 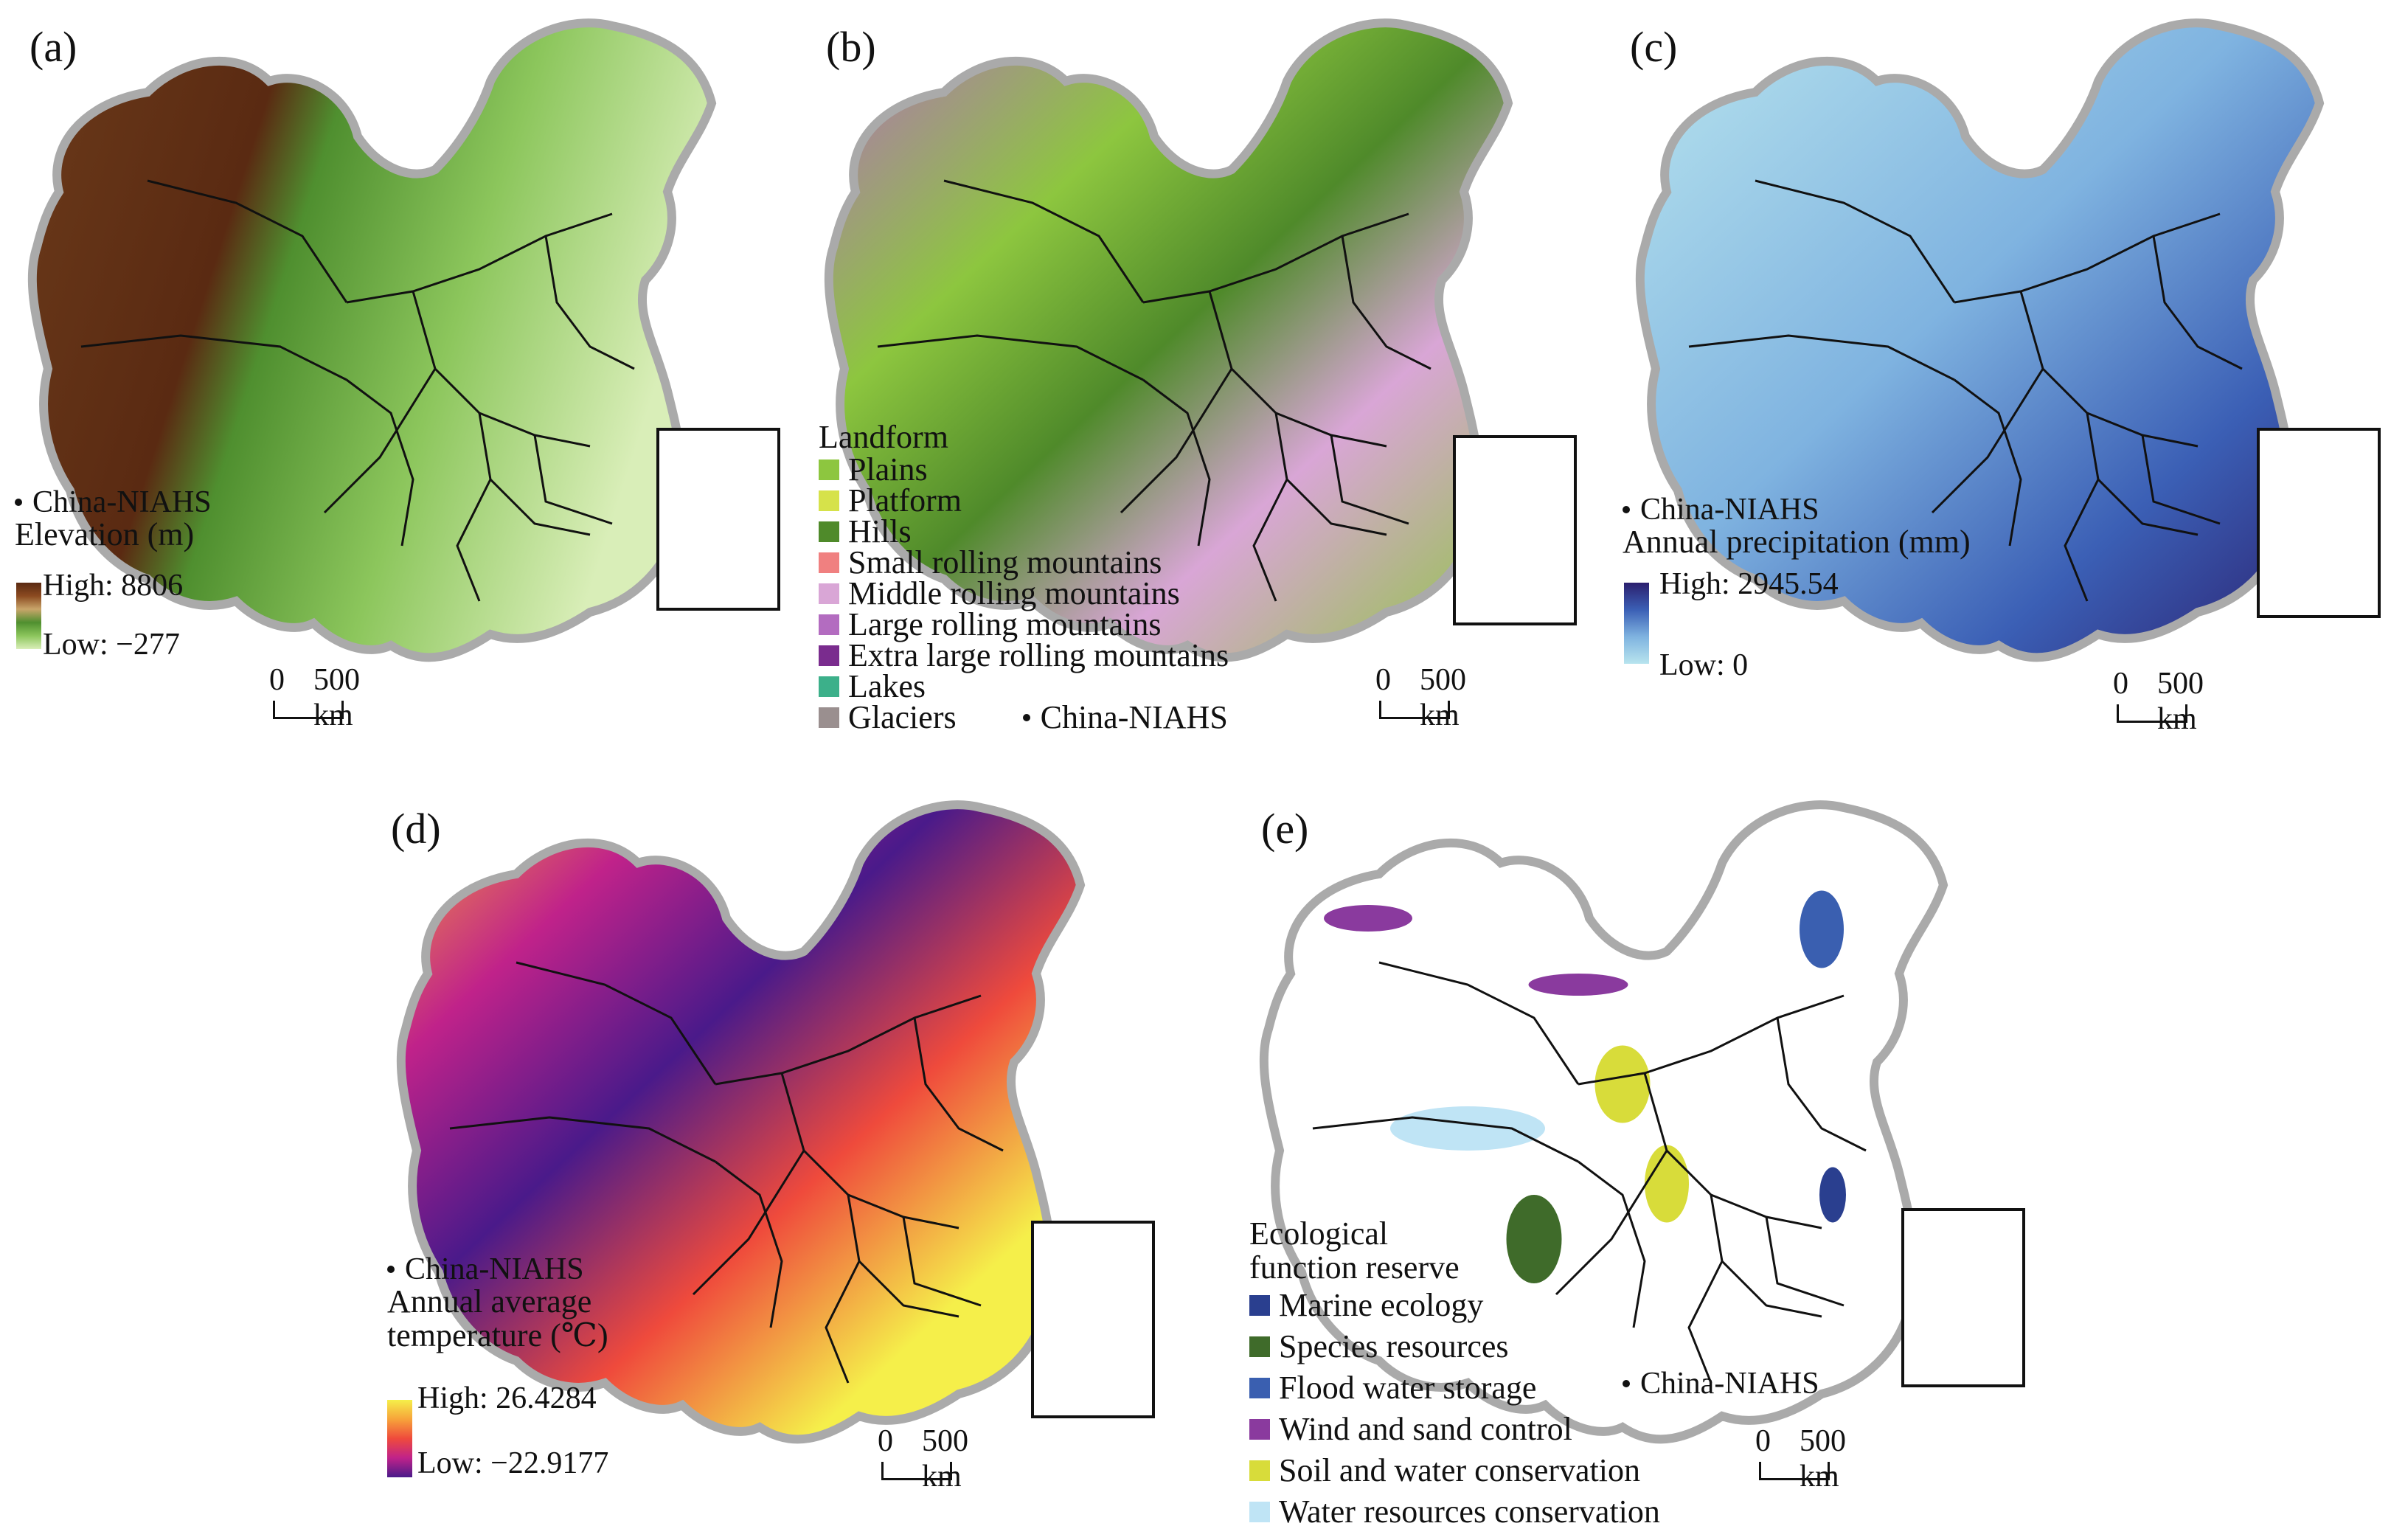 I want to click on panel-e-legend-title-2: function reserve, so click(x=1354, y=1267).